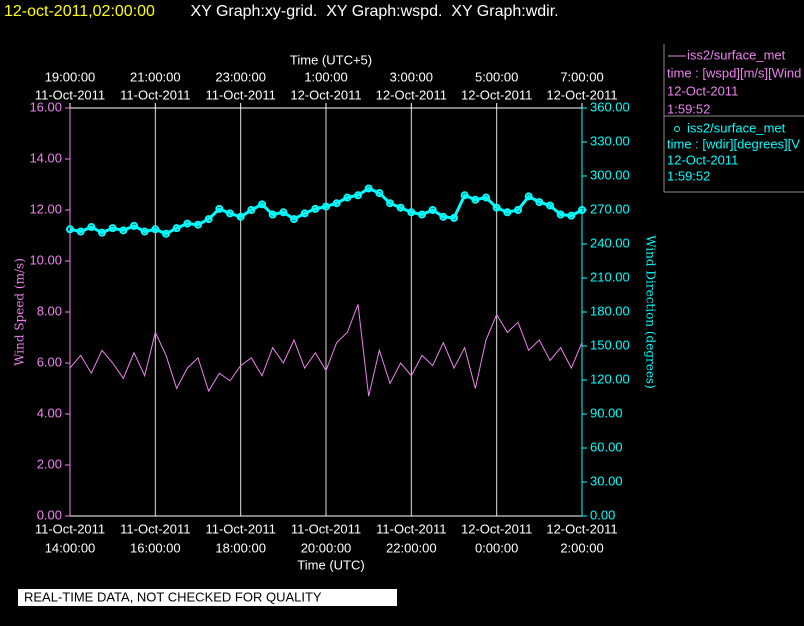 The image size is (804, 626). Describe the element at coordinates (606, 446) in the screenshot. I see `y2-tick-label: 60.00` at that location.